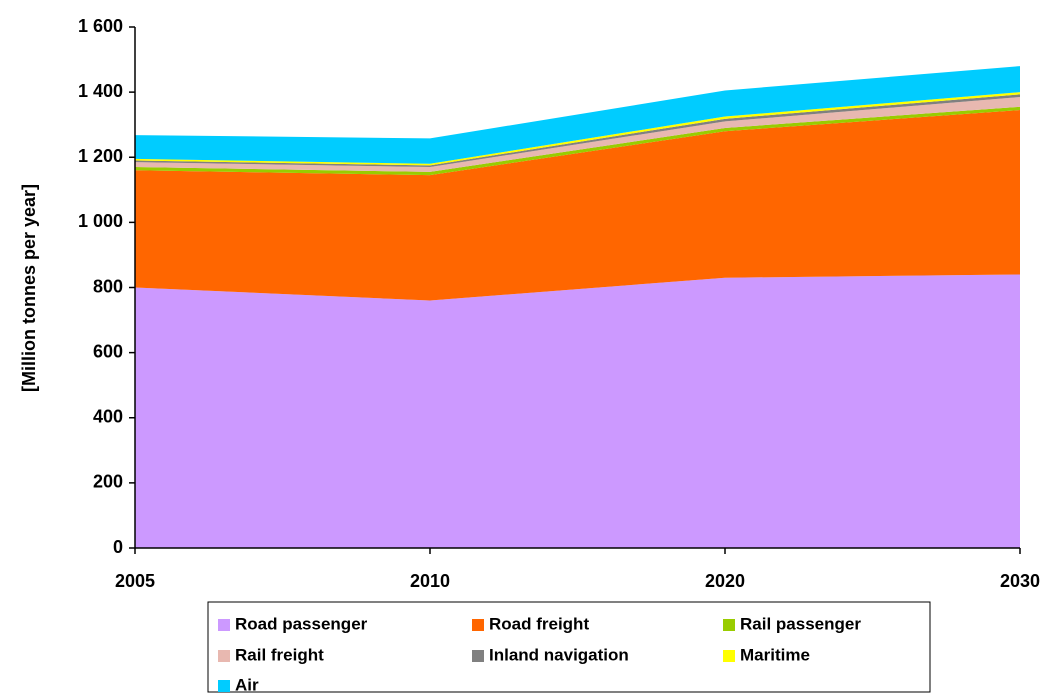 This screenshot has width=1051, height=698. I want to click on y-tick-label: 600, so click(108, 351).